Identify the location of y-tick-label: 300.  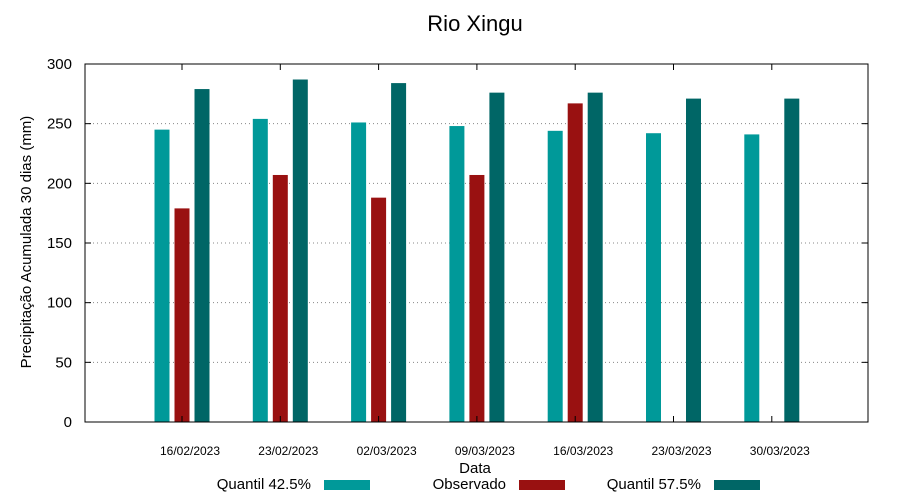
(59, 64).